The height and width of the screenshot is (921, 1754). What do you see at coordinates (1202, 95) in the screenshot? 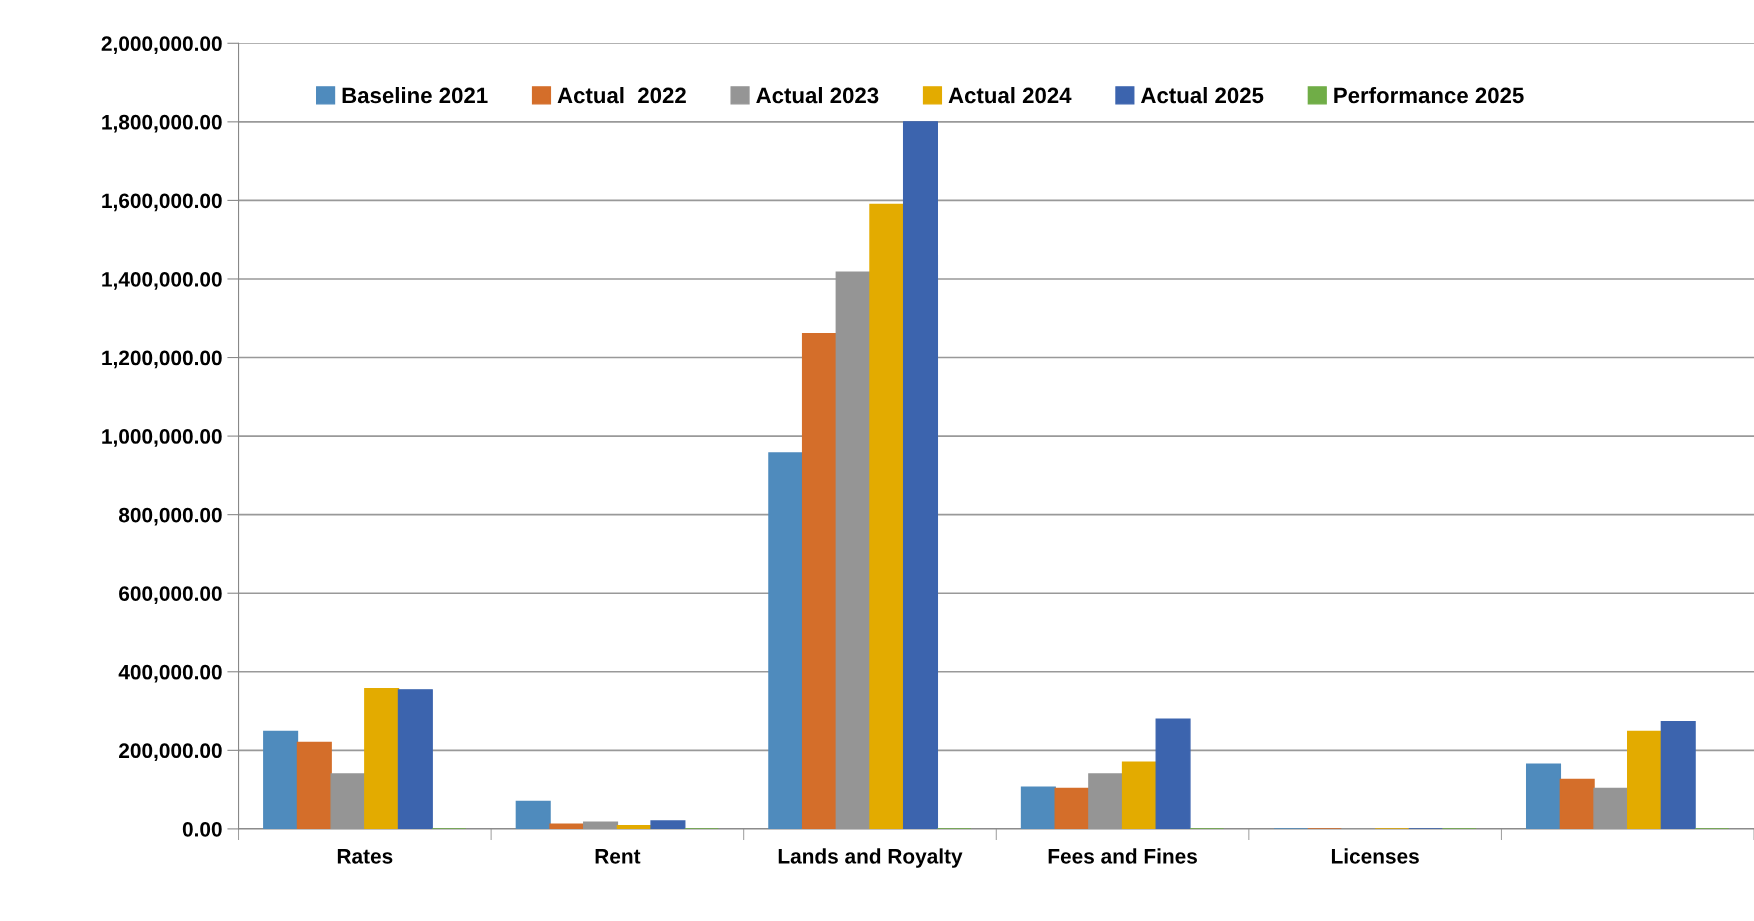
I see `legend-label: Actual 2025` at bounding box center [1202, 95].